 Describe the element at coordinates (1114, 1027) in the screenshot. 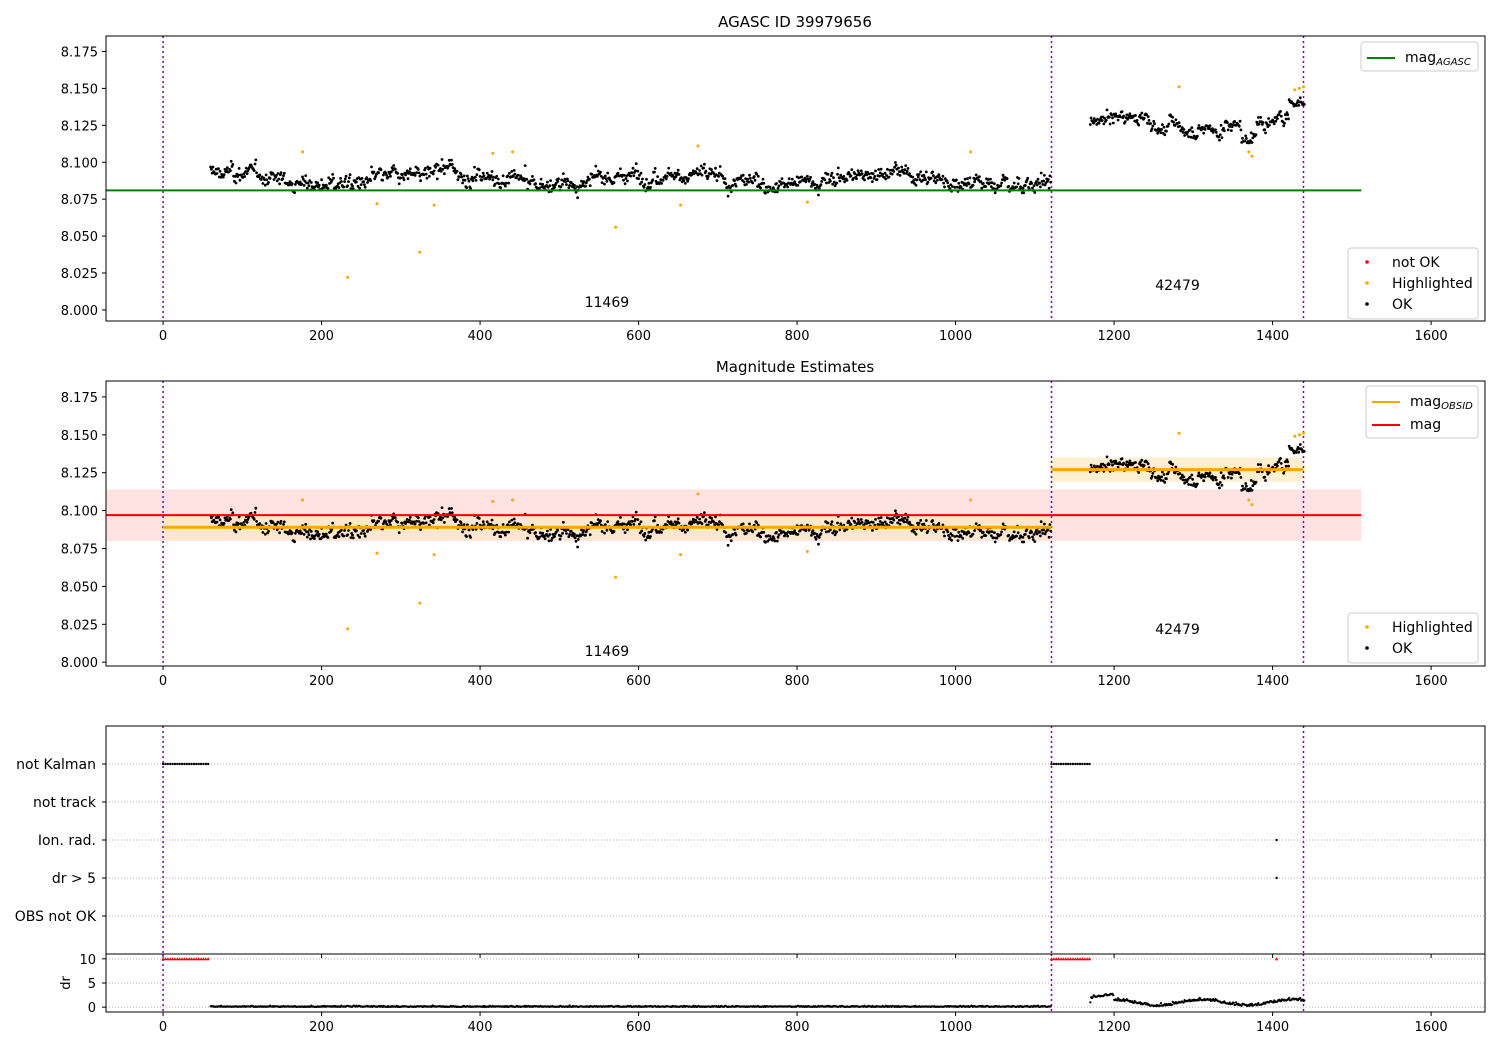

I see `p4-xtick-label-1200: 1200` at that location.